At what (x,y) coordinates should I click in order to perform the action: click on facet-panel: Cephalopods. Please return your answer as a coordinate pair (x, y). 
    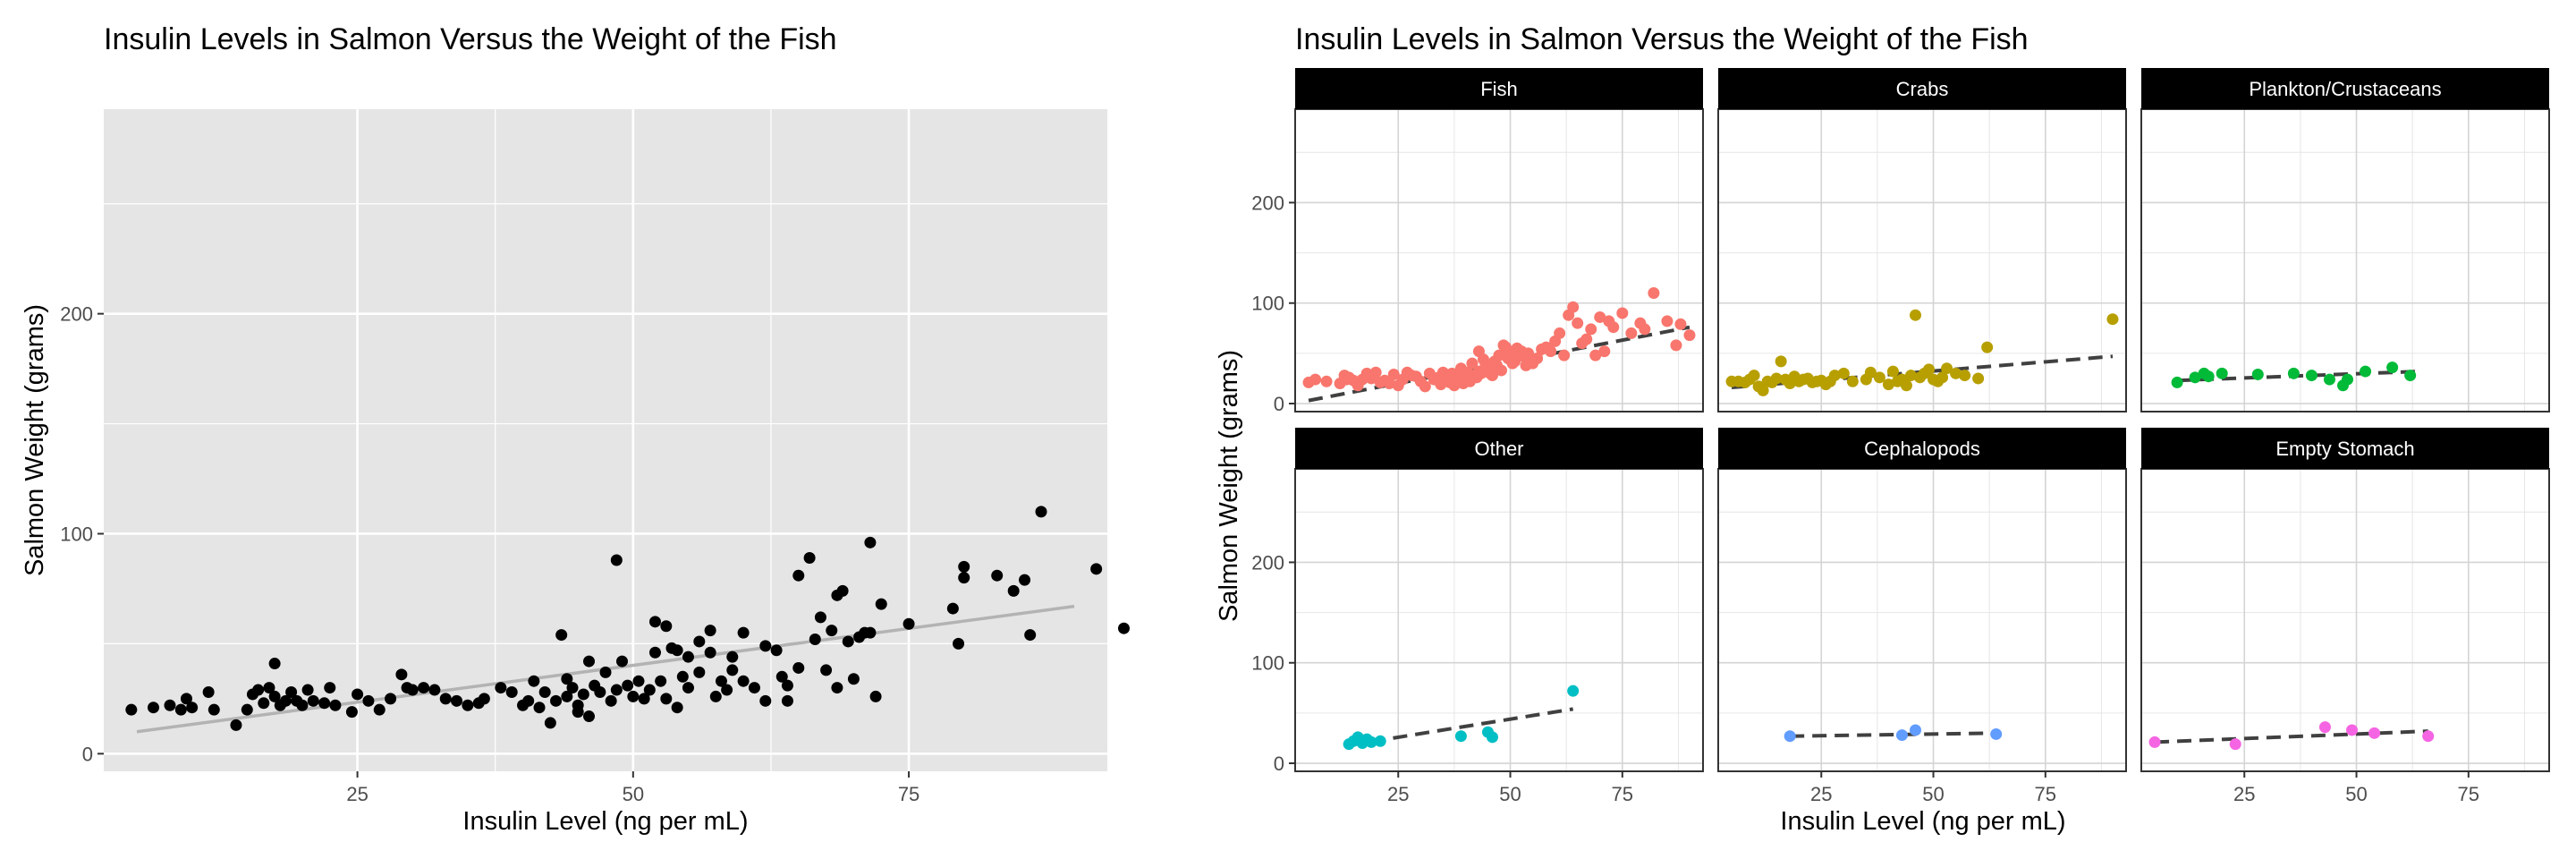
    Looking at the image, I should click on (1922, 600).